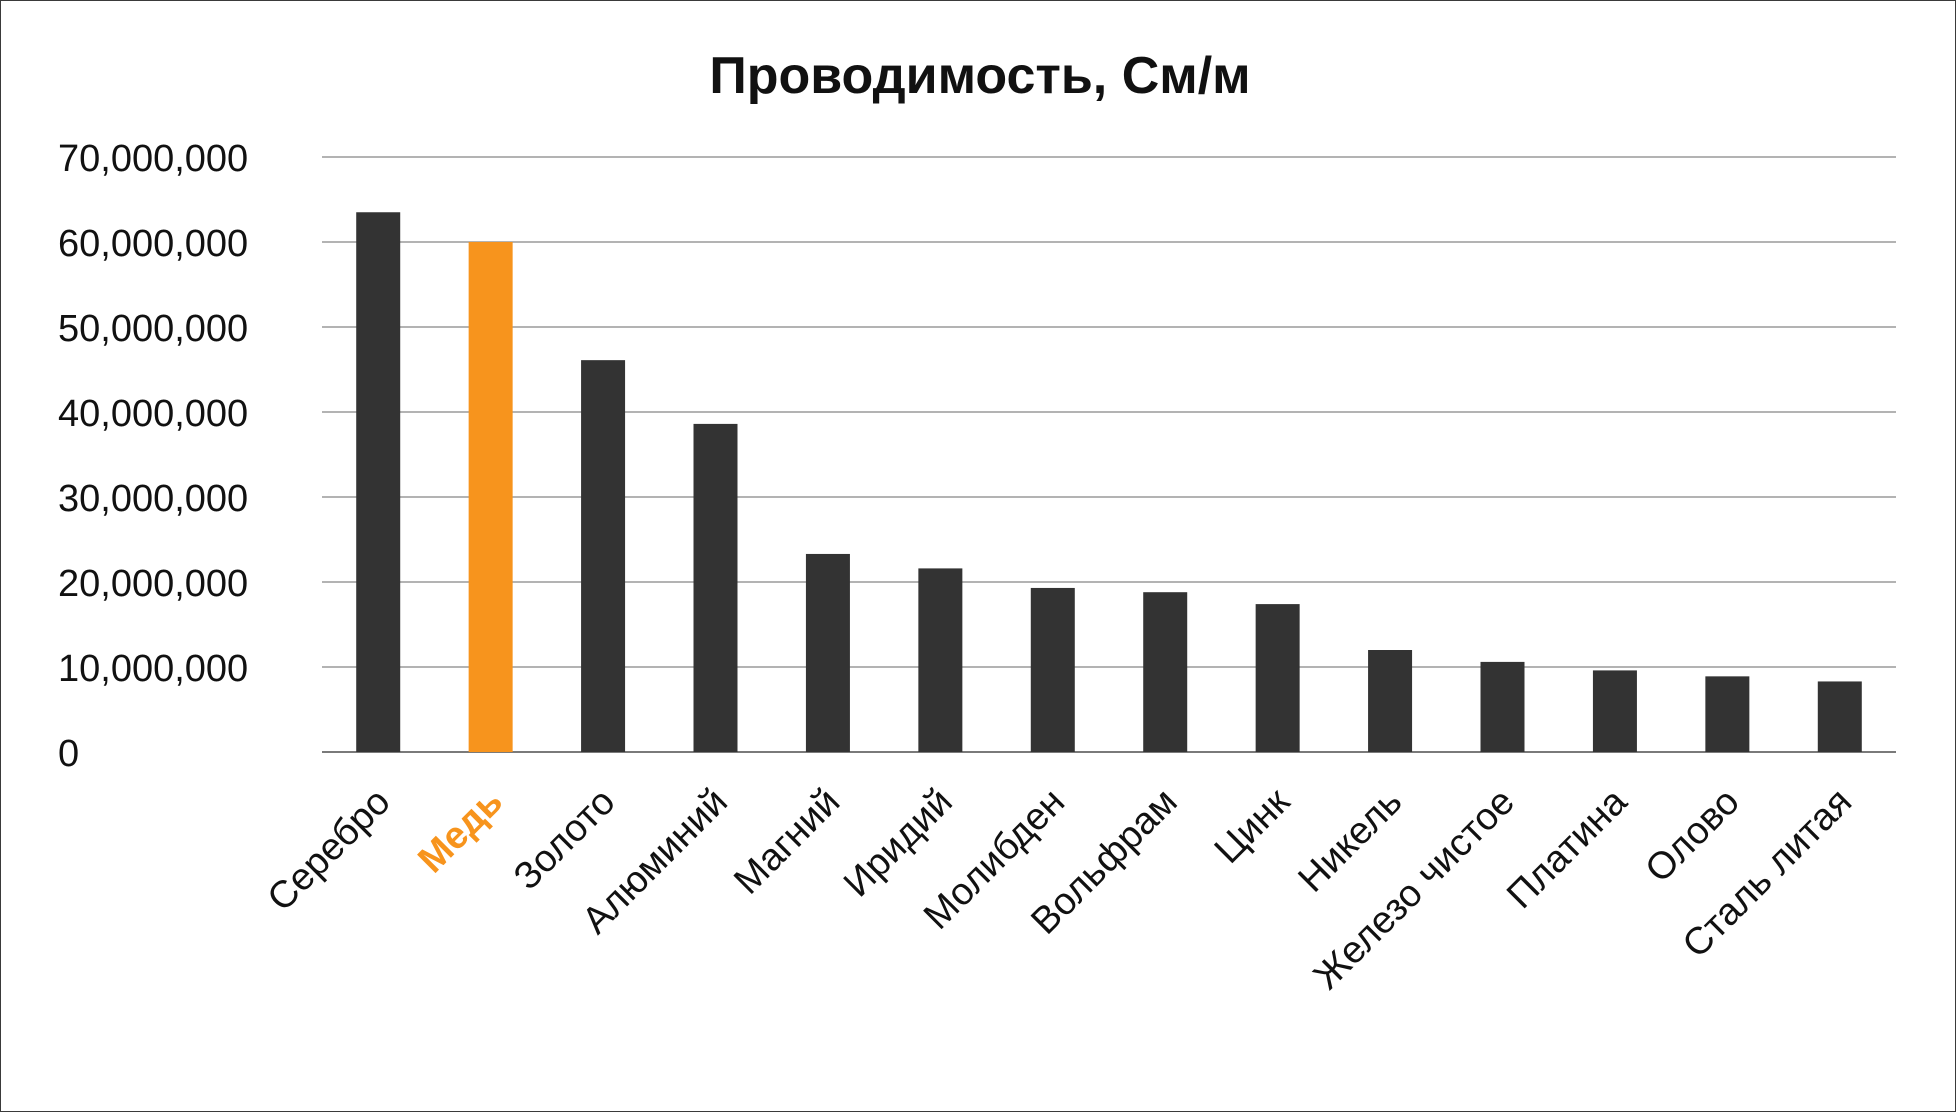  Describe the element at coordinates (787, 842) in the screenshot. I see `x-tick-label: Магний` at that location.